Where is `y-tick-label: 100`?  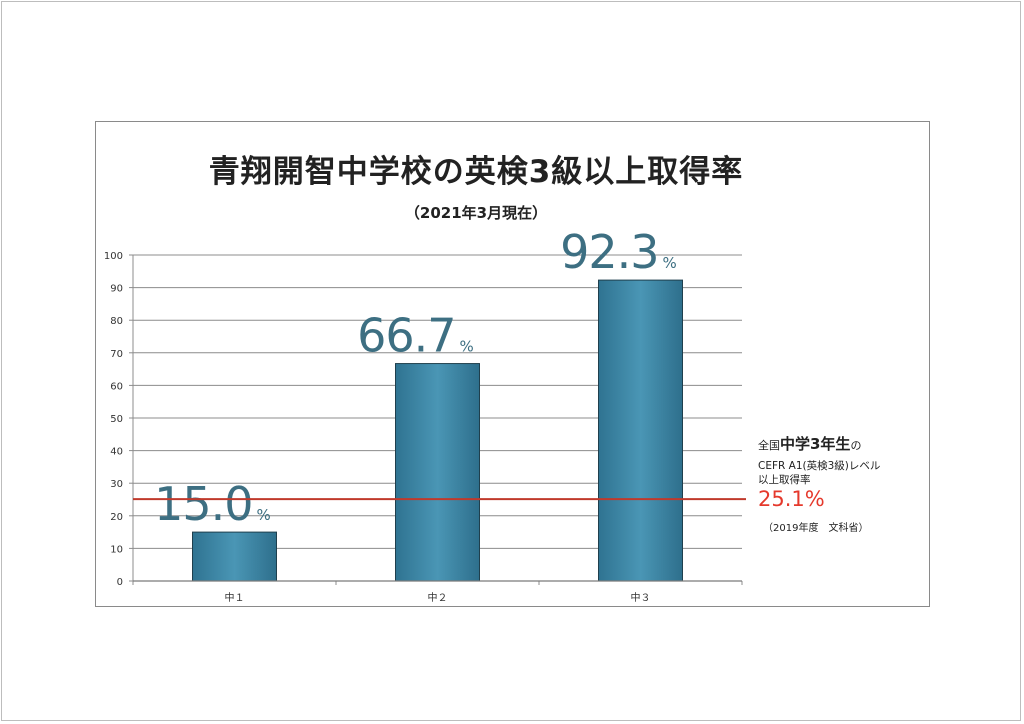
y-tick-label: 100 is located at coordinates (113, 256).